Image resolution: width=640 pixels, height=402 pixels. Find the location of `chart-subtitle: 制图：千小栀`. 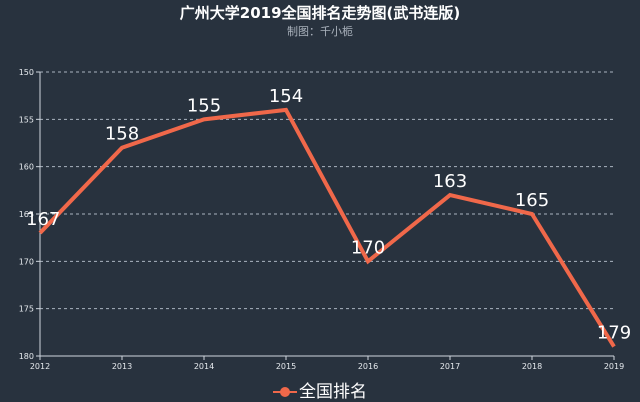

chart-subtitle: 制图：千小栀 is located at coordinates (320, 31).